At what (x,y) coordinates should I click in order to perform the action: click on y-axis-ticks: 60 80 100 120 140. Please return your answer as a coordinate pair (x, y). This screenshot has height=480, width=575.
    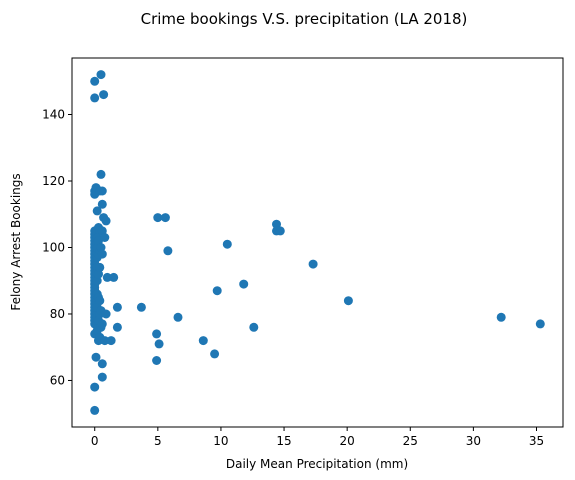
    Looking at the image, I should click on (57, 247).